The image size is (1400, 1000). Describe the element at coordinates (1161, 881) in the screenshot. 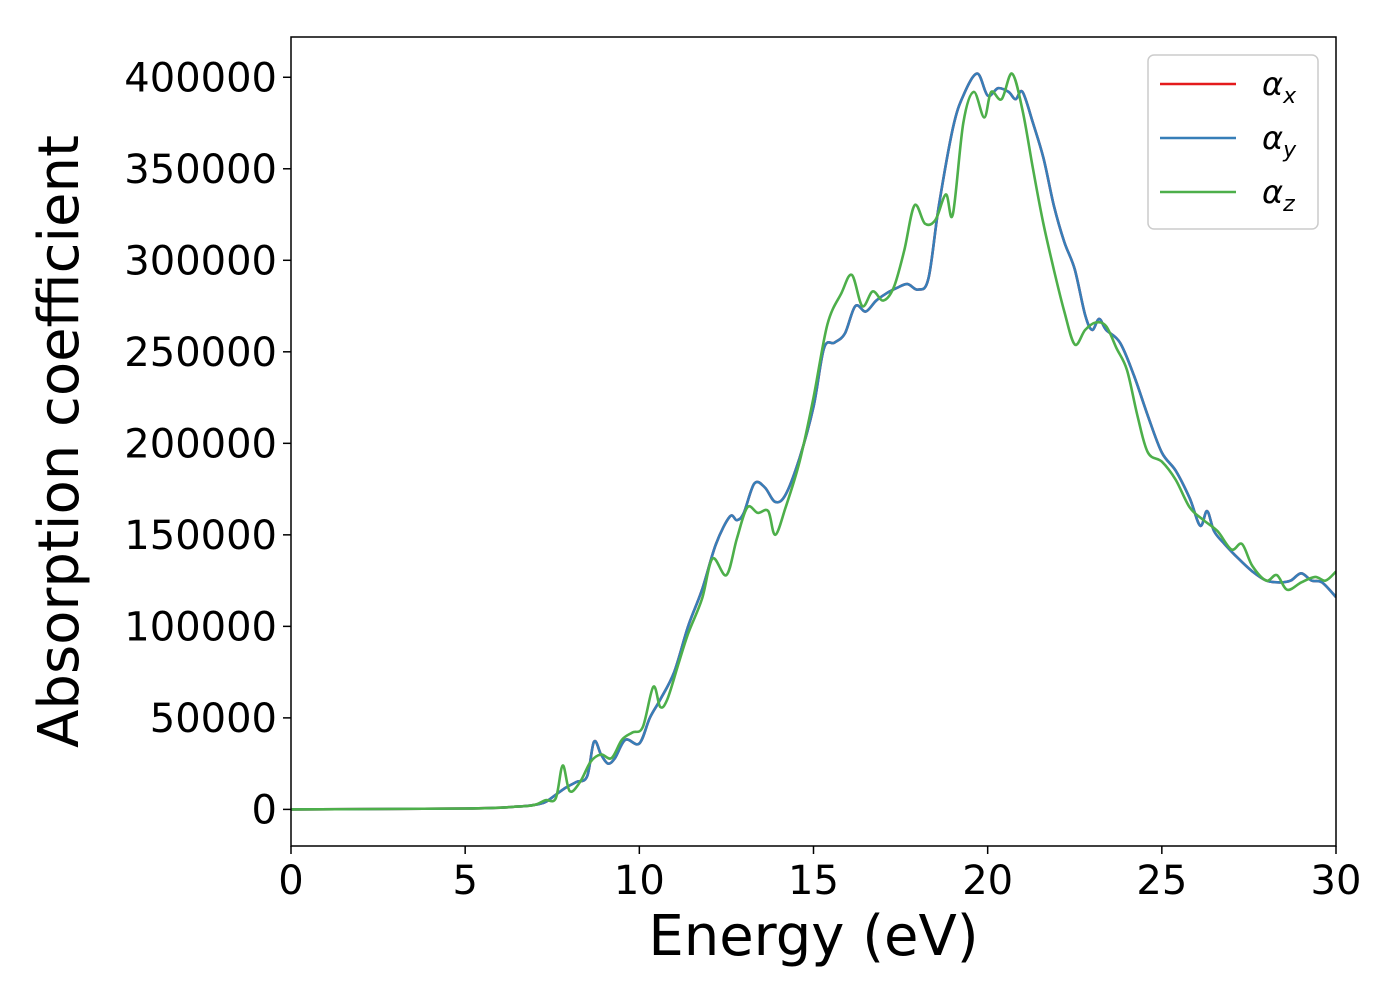

I see `x-tick-label: 25` at that location.